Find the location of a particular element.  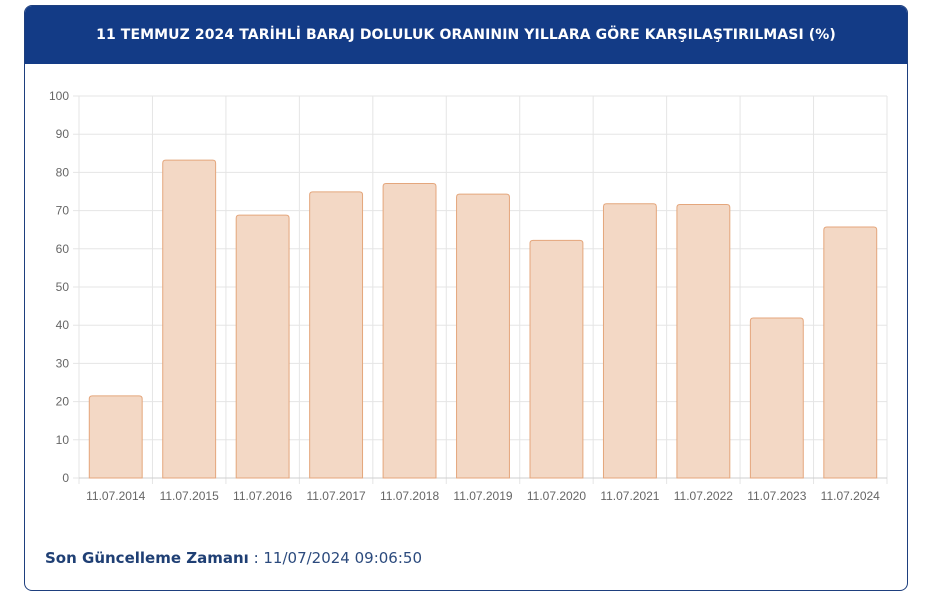

y-tick-label: 50 is located at coordinates (63, 287).